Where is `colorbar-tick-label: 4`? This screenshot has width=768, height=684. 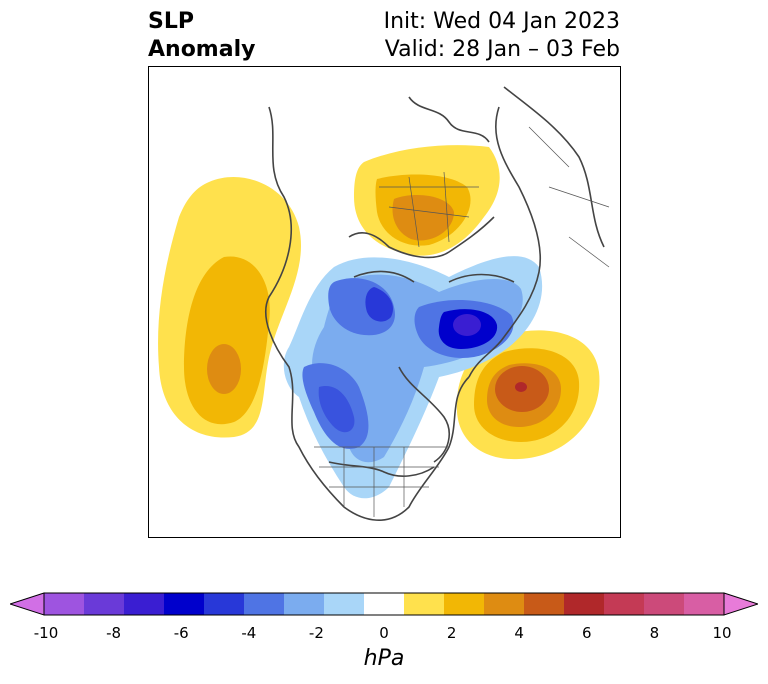
colorbar-tick-label: 4 is located at coordinates (519, 633).